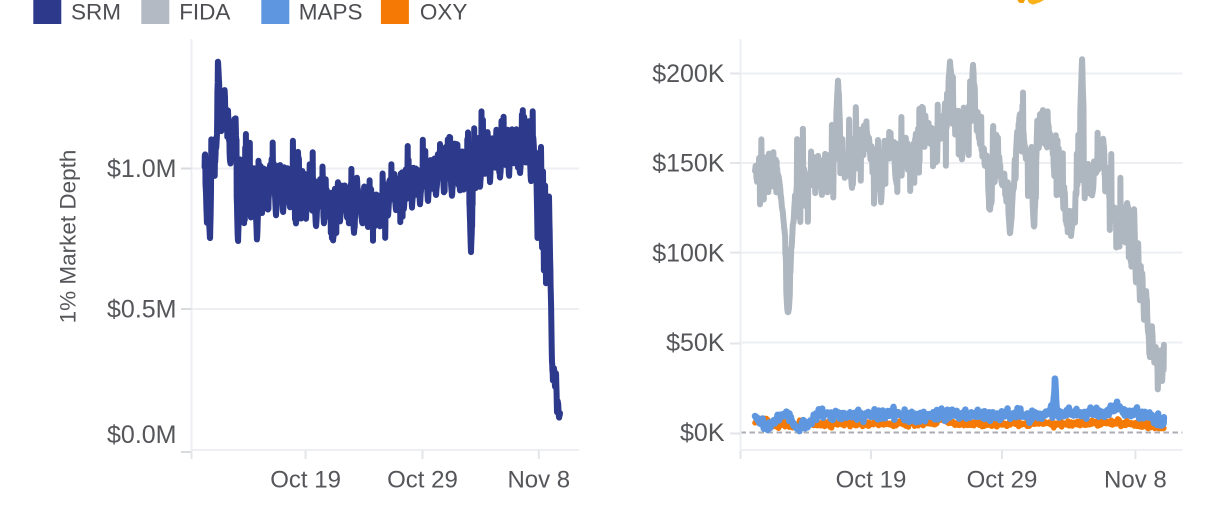 The width and height of the screenshot is (1205, 520). Describe the element at coordinates (141, 310) in the screenshot. I see `svg-text: $0.5M` at that location.